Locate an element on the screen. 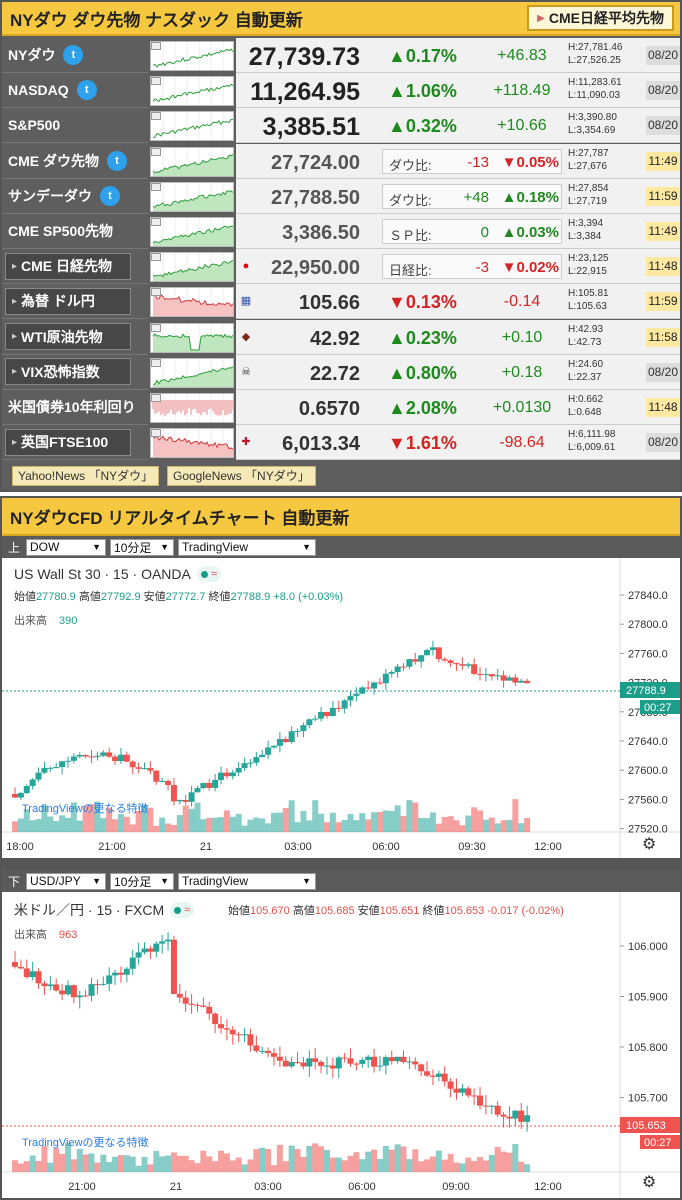 This screenshot has height=1200, width=682. quote-name: WTI原油先物 is located at coordinates (68, 337).